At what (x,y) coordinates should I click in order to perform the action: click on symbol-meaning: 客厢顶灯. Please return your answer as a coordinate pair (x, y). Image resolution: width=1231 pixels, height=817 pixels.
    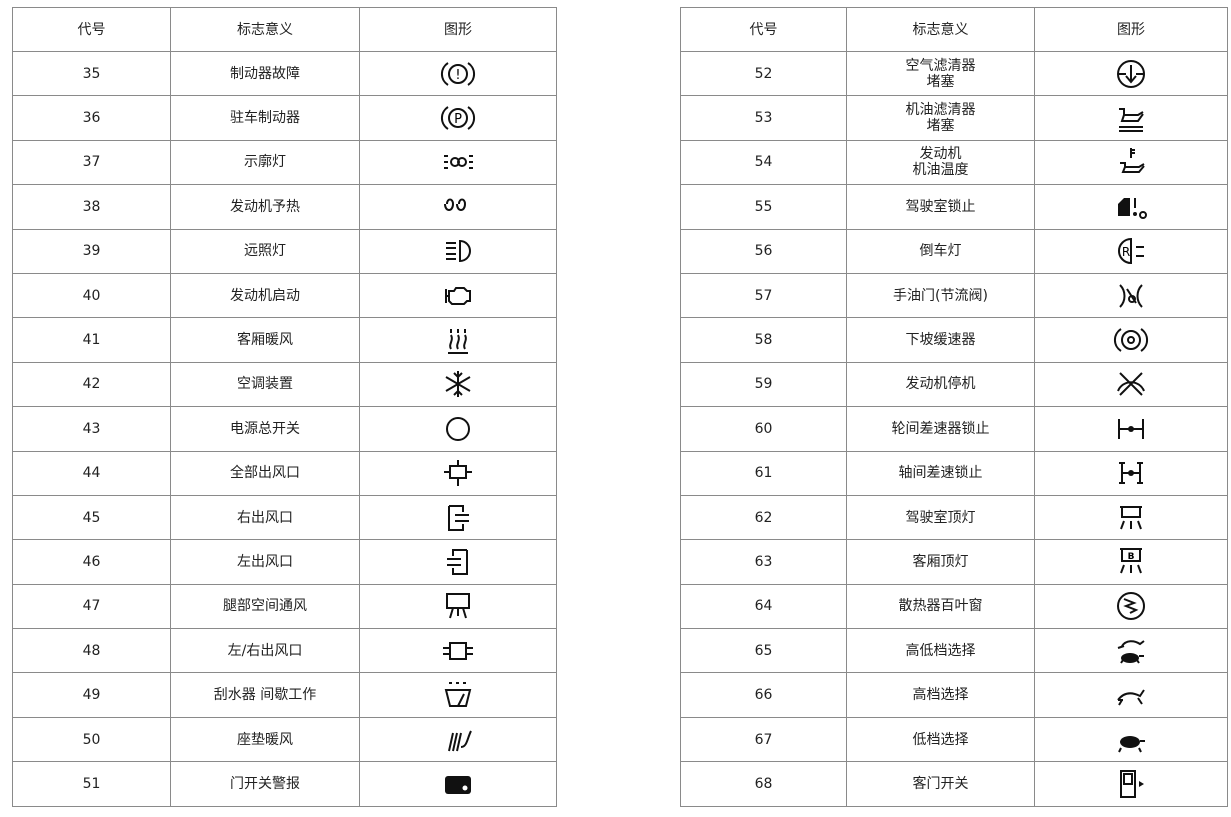
    Looking at the image, I should click on (940, 562).